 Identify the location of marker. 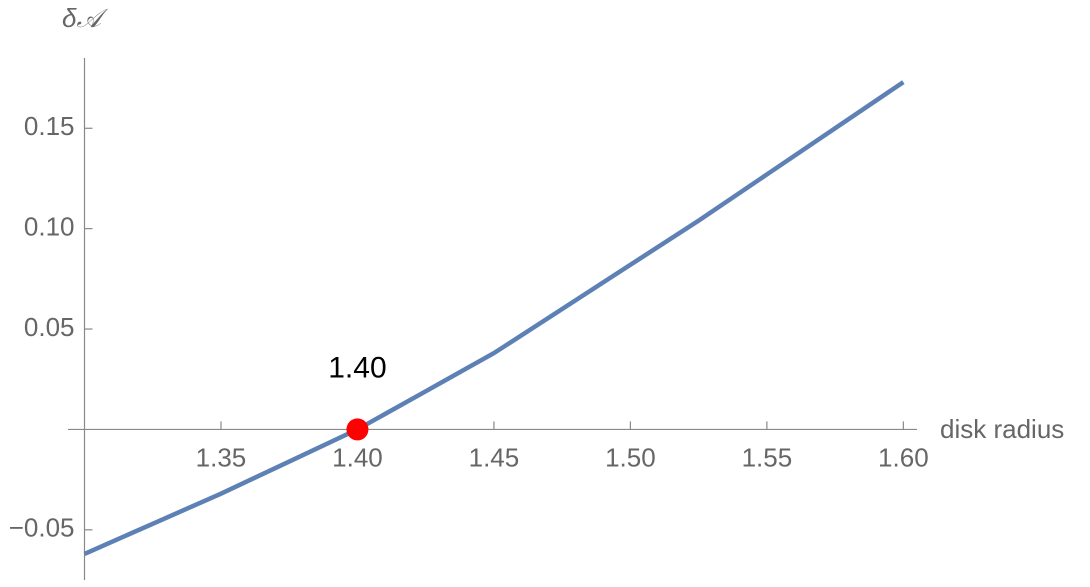
(357, 429).